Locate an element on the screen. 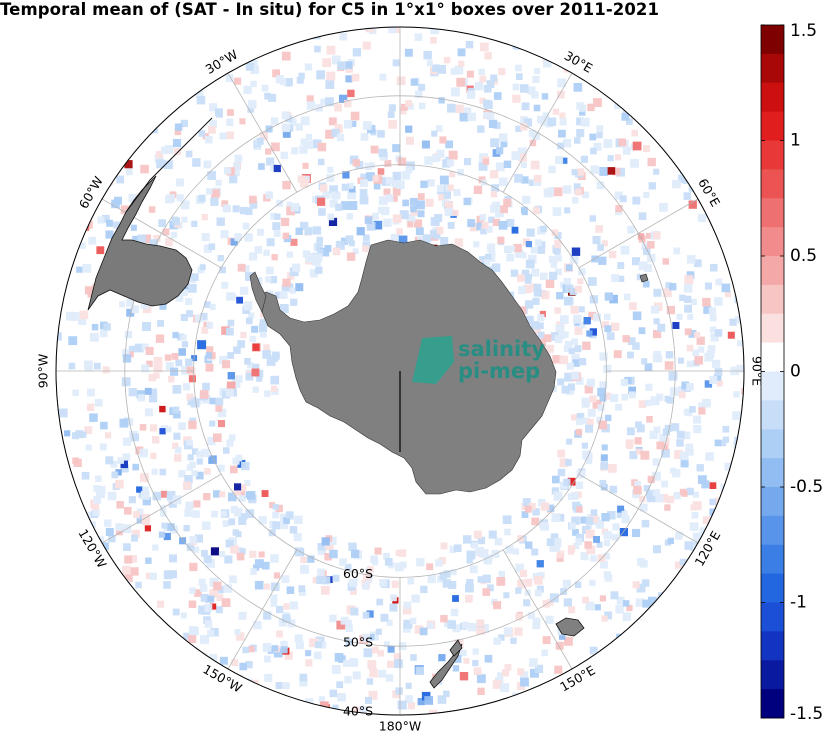  tasmania is located at coordinates (570, 627).